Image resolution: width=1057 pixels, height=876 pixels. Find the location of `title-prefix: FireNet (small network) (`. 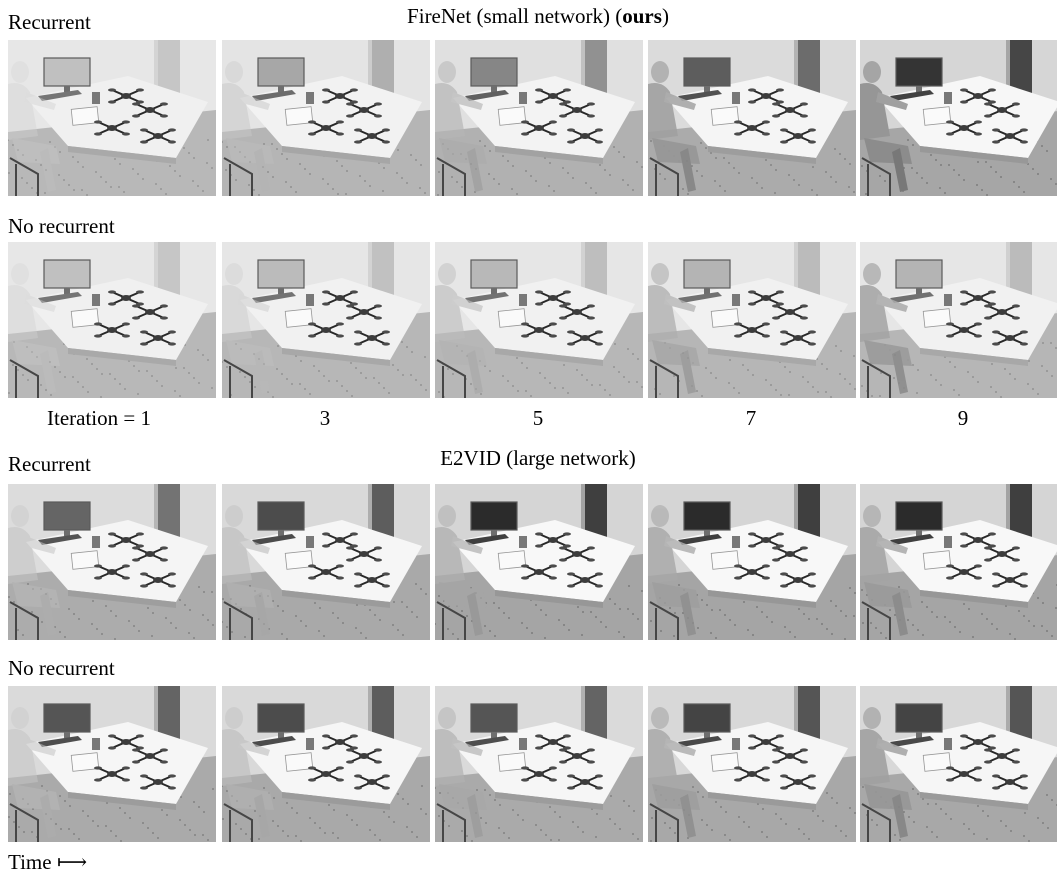

title-prefix: FireNet (small network) ( is located at coordinates (515, 16).